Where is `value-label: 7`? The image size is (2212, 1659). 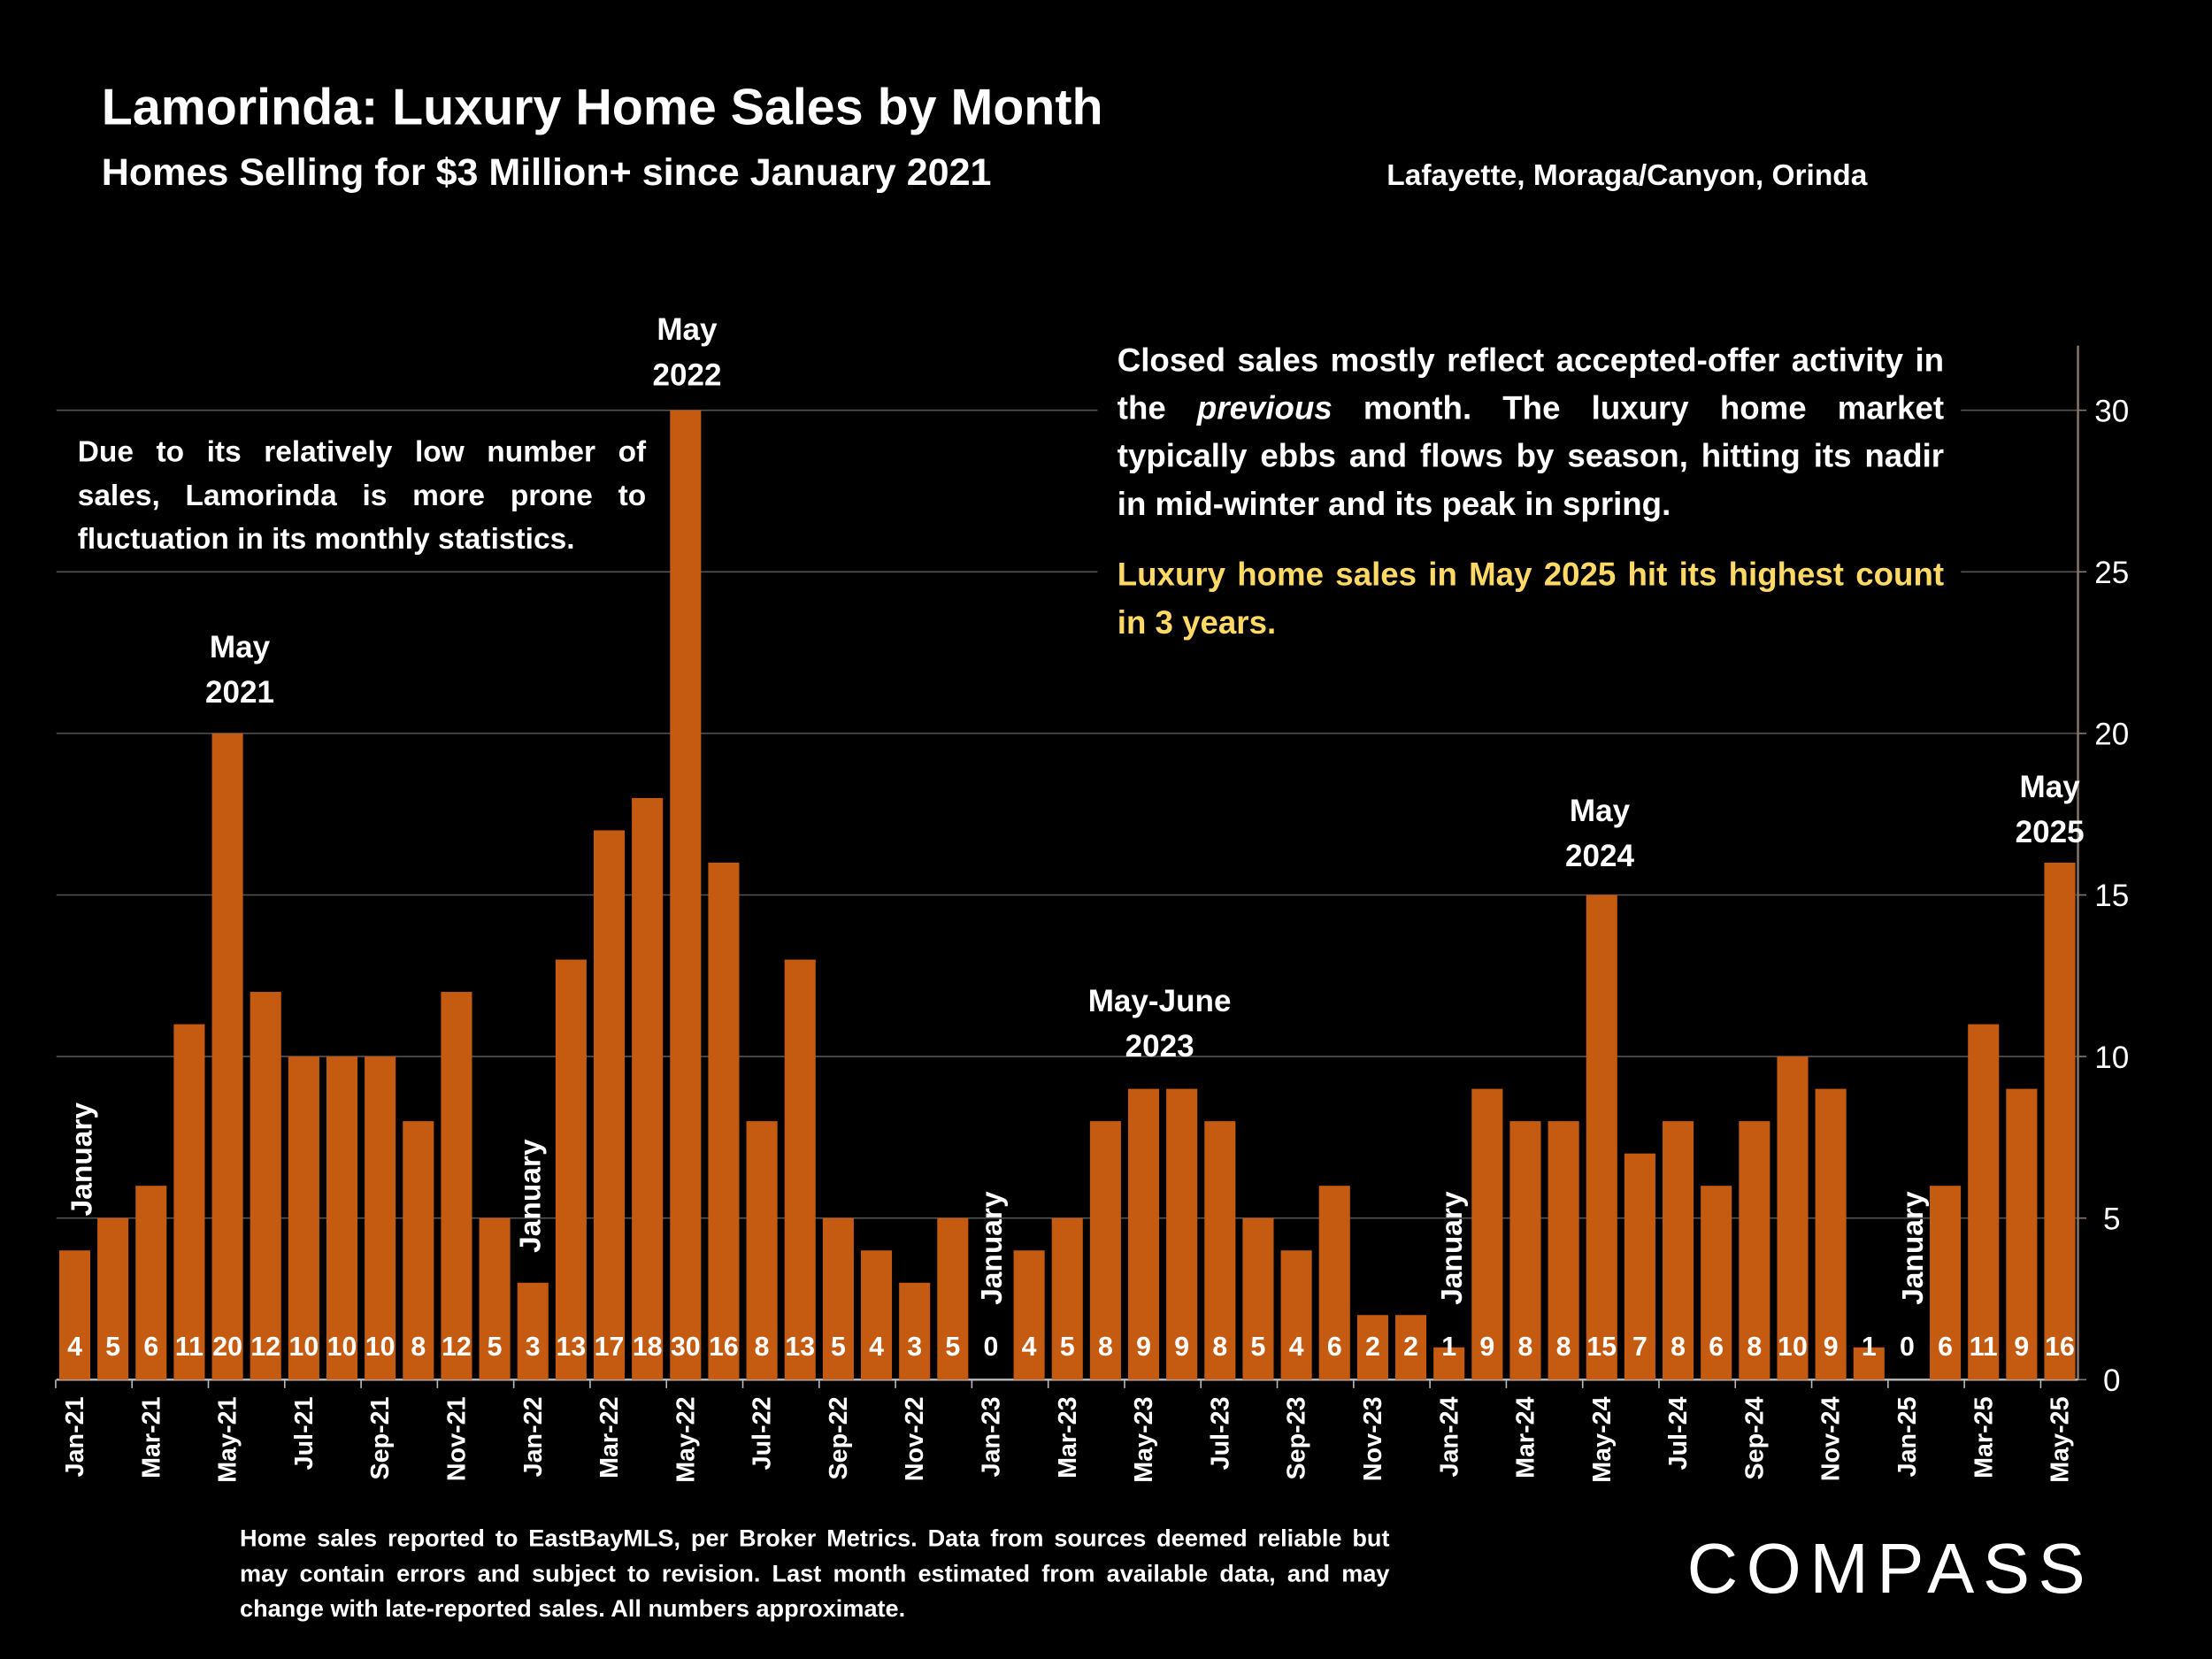
value-label: 7 is located at coordinates (1640, 1348).